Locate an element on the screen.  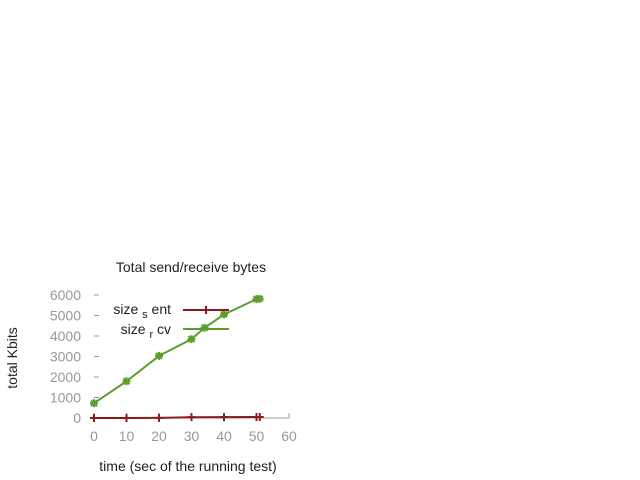
legend-marker is located at coordinates (206, 310).